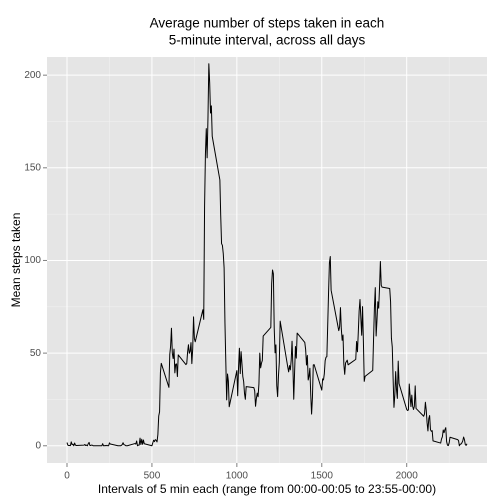  What do you see at coordinates (407, 476) in the screenshot?
I see `x-tick-label: 2000` at bounding box center [407, 476].